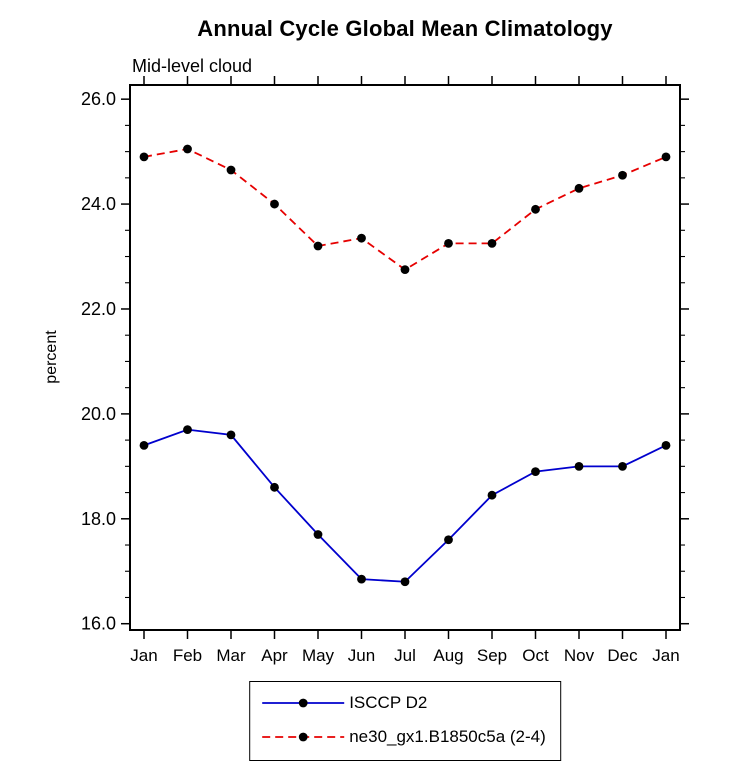 This screenshot has height=777, width=733. I want to click on legend: ISCCP D2 ne30_gx1.B1850c5a (2-4), so click(405, 721).